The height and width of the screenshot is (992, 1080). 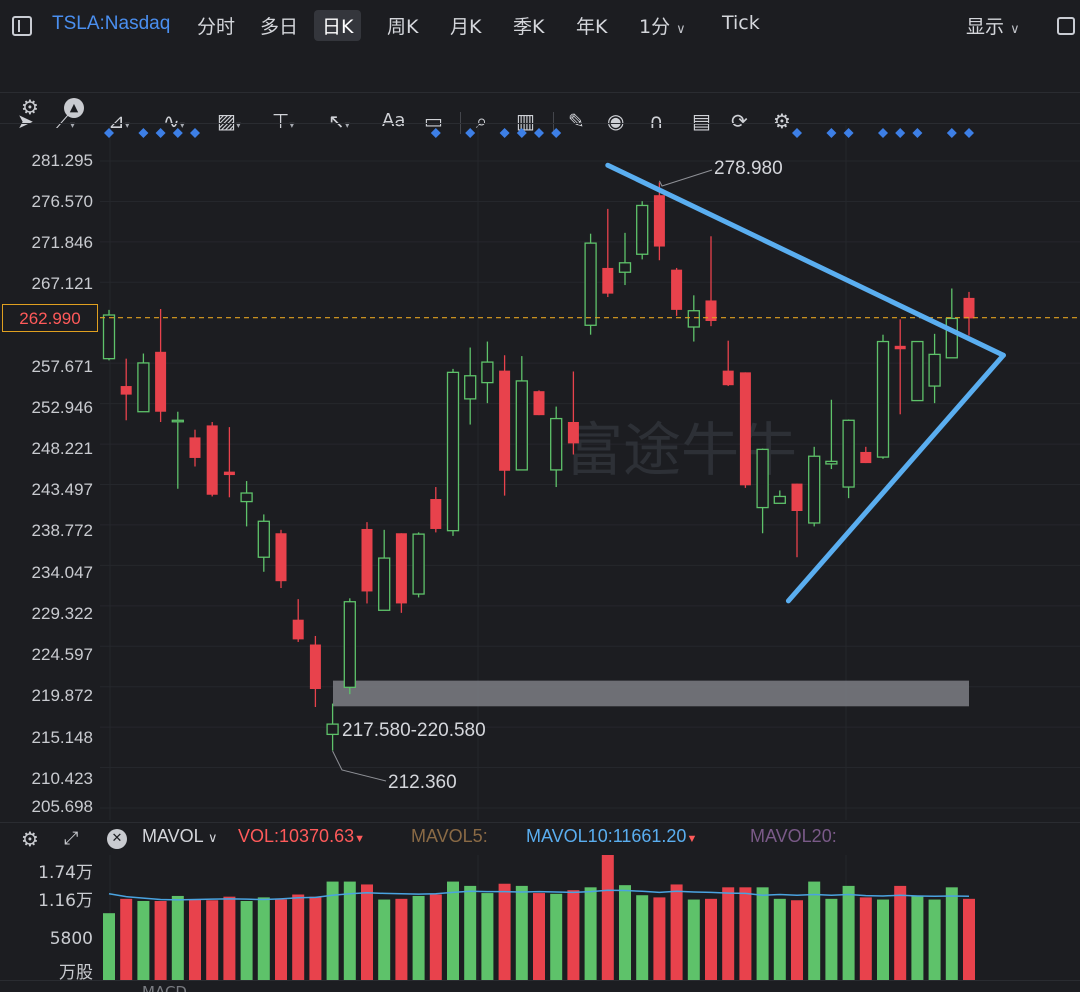 What do you see at coordinates (592, 27) in the screenshot?
I see `tab-yearly-k: 年K` at bounding box center [592, 27].